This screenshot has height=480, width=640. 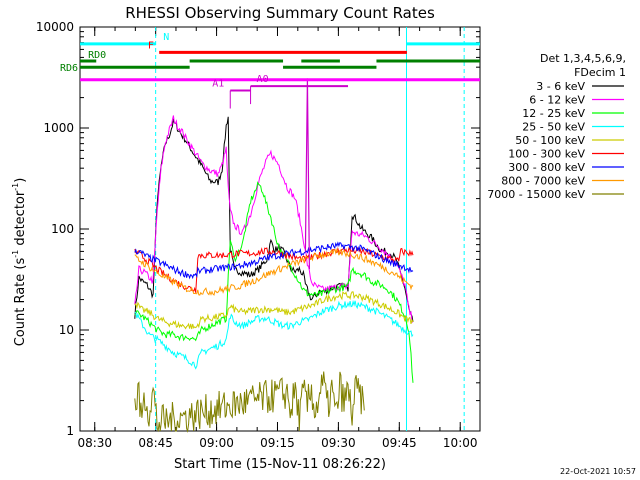 What do you see at coordinates (280, 464) in the screenshot?
I see `x-axis-label: Start Time (15-Nov-11 08:26:22)` at bounding box center [280, 464].